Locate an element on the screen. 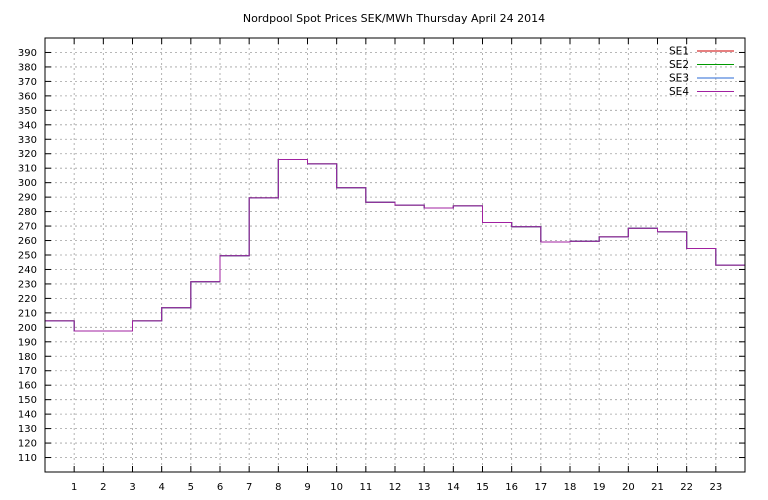  y-tick-label: 170 is located at coordinates (27, 371).